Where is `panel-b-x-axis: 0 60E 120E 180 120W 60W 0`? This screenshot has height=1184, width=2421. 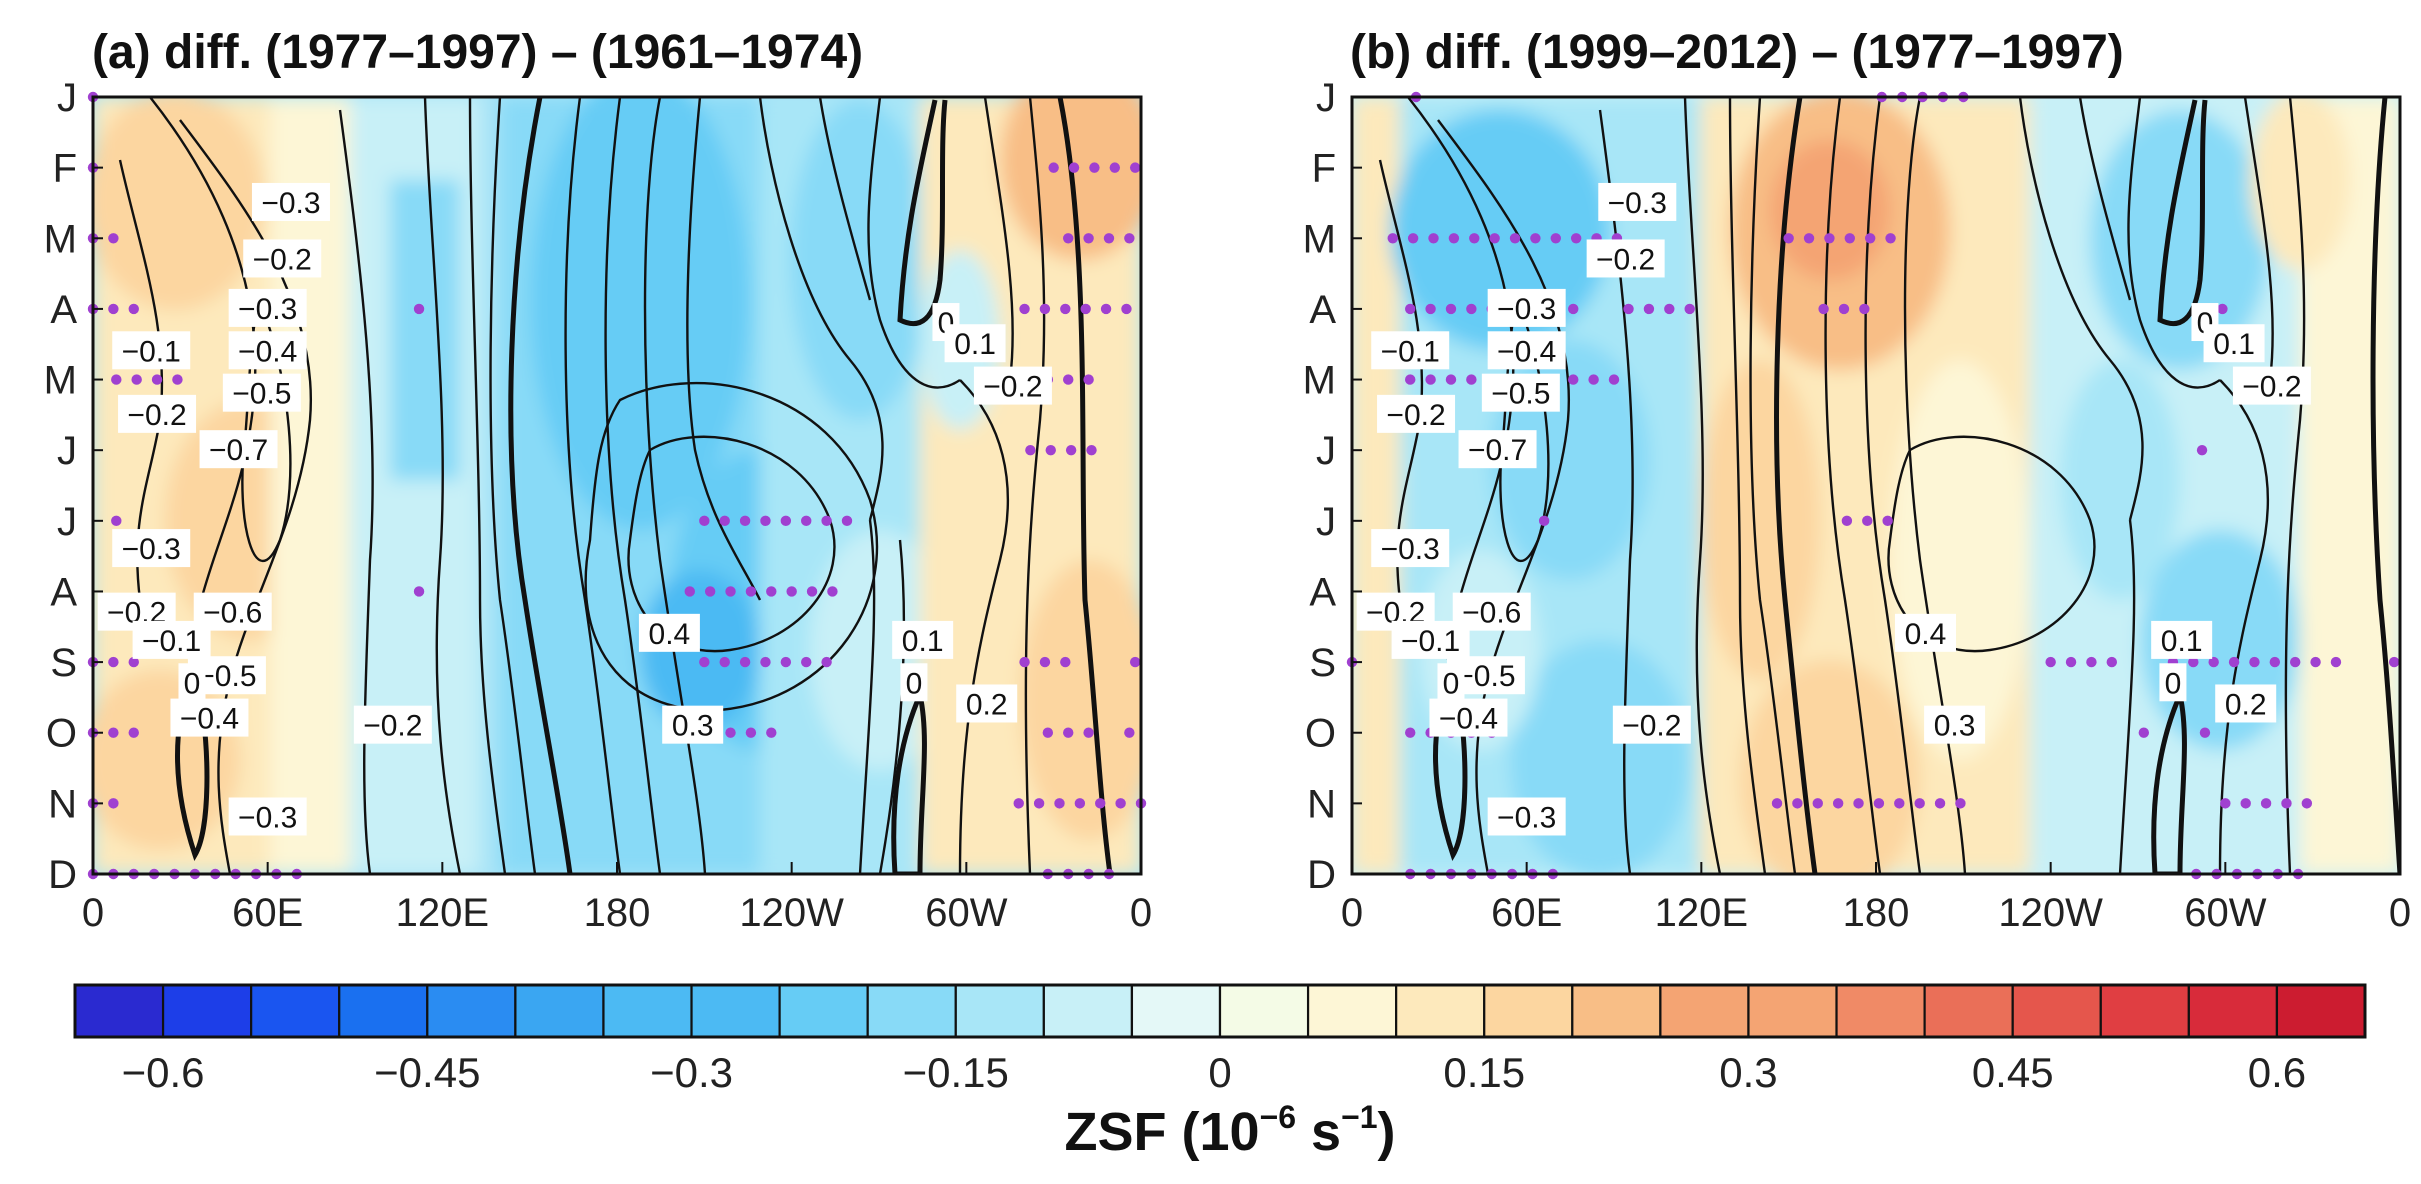 panel-b-x-axis: 0 60E 120E 180 120W 60W 0 is located at coordinates (1876, 898).